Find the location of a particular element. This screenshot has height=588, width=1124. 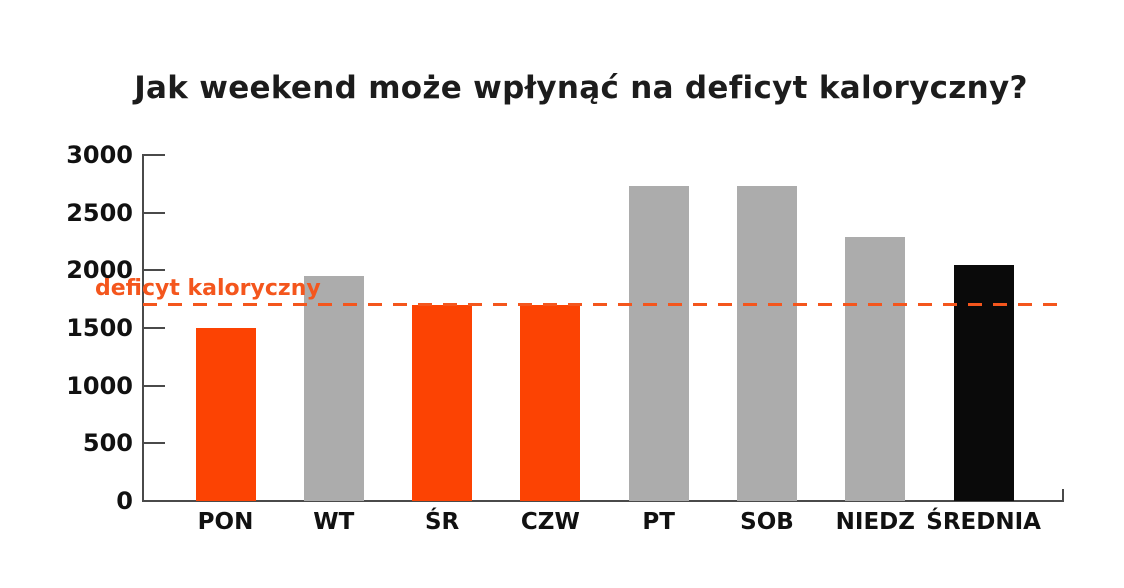

x-axis-line is located at coordinates (603, 501).